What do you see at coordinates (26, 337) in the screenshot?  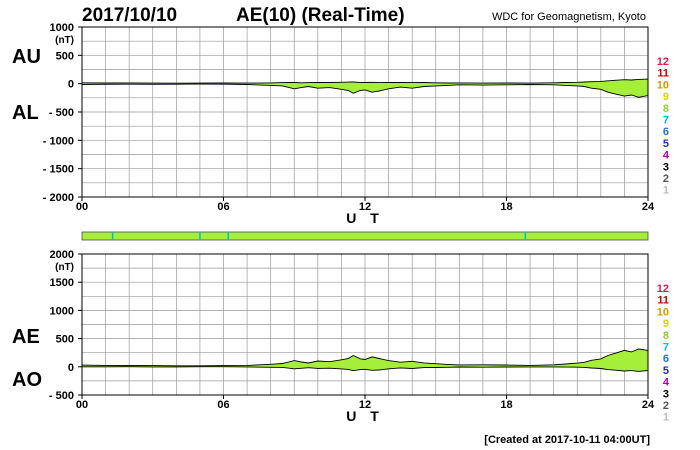 I see `component-label-upper: AE` at bounding box center [26, 337].